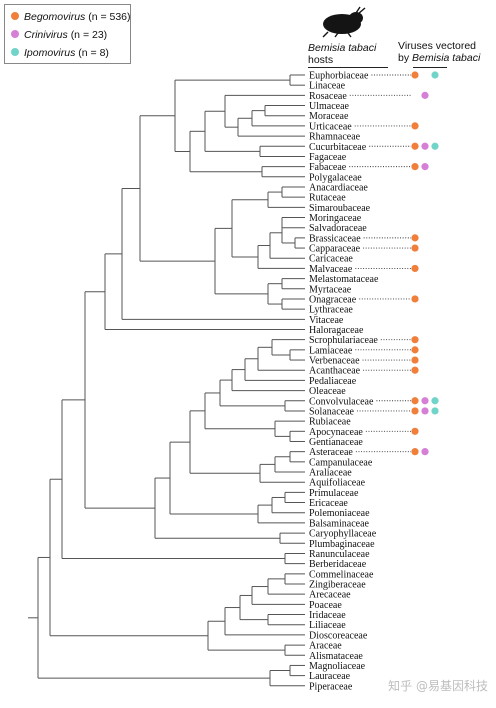 Image resolution: width=496 pixels, height=708 pixels. Describe the element at coordinates (337, 666) in the screenshot. I see `family-label: Magnoliaceae` at that location.